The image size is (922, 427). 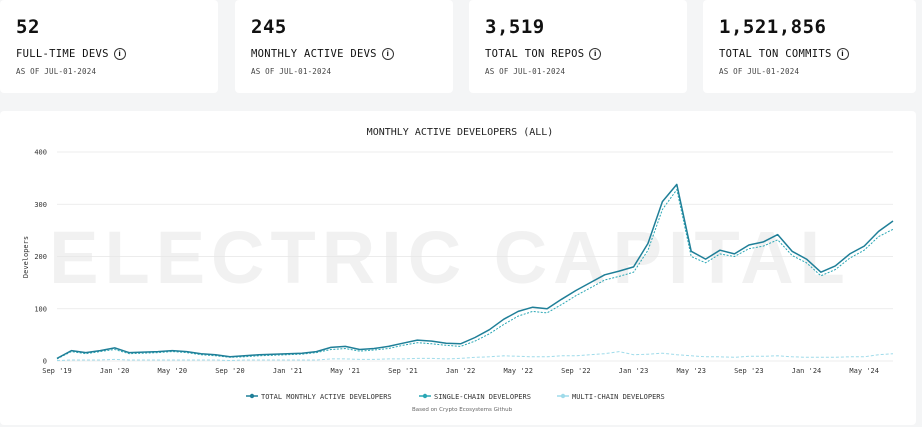 I want to click on x-tick-label: Sep '19, so click(x=57, y=371).